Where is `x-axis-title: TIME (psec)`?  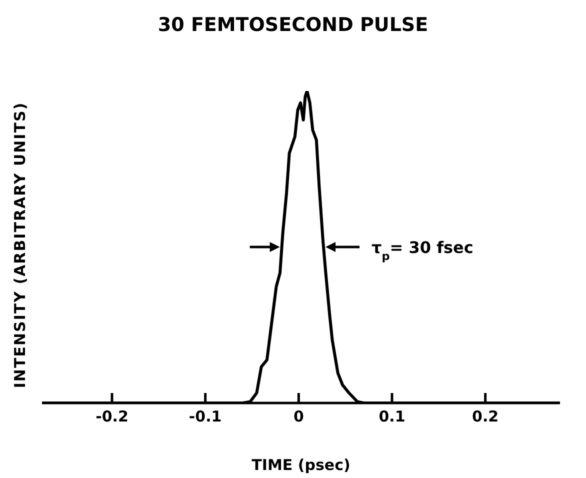 x-axis-title: TIME (psec) is located at coordinates (301, 465).